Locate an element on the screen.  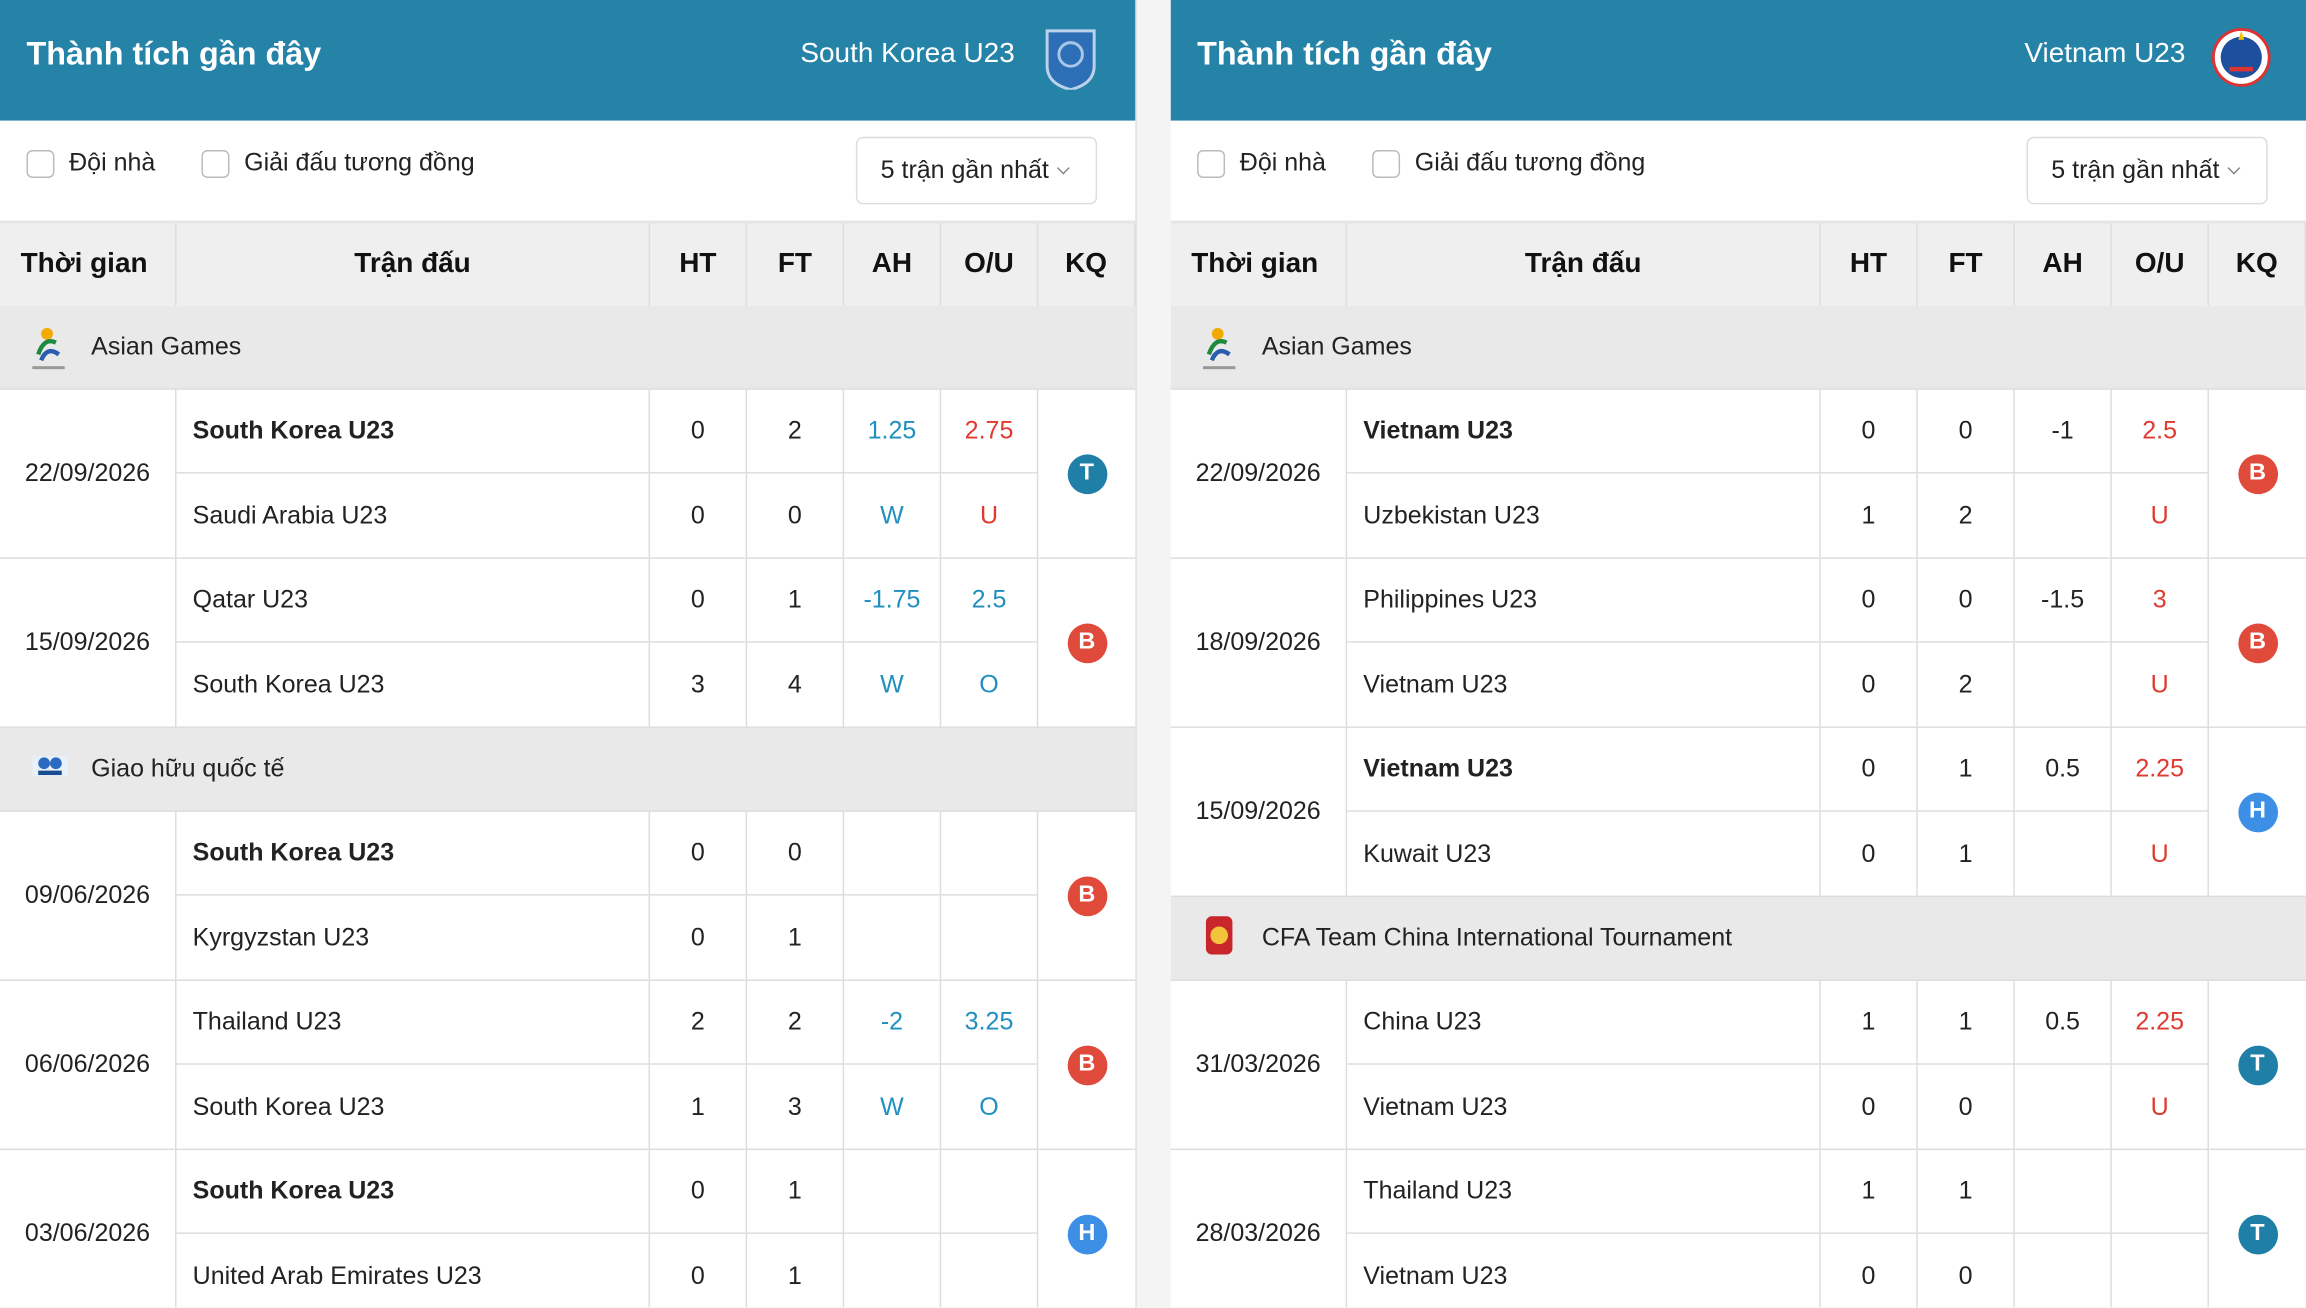
checkbox-label: Đội nhà is located at coordinates (112, 162).